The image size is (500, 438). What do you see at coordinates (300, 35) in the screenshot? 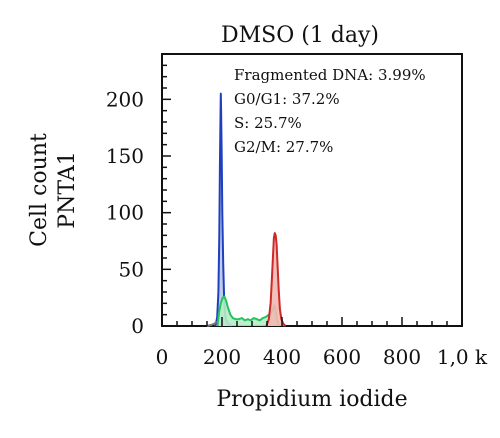
I see `chart-title: DMSO (1 day)` at bounding box center [300, 35].